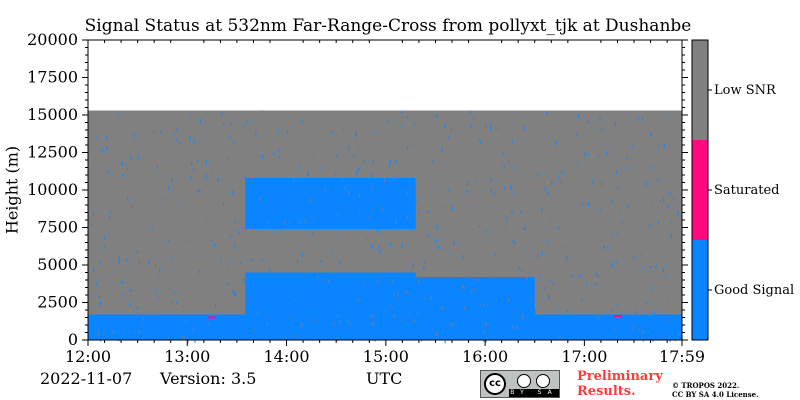 The image size is (800, 400). I want to click on cc-icon: cc, so click(495, 384).